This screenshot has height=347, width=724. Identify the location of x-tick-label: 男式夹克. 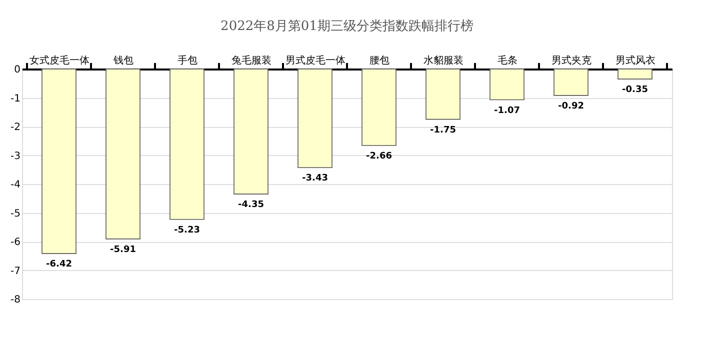
(572, 60).